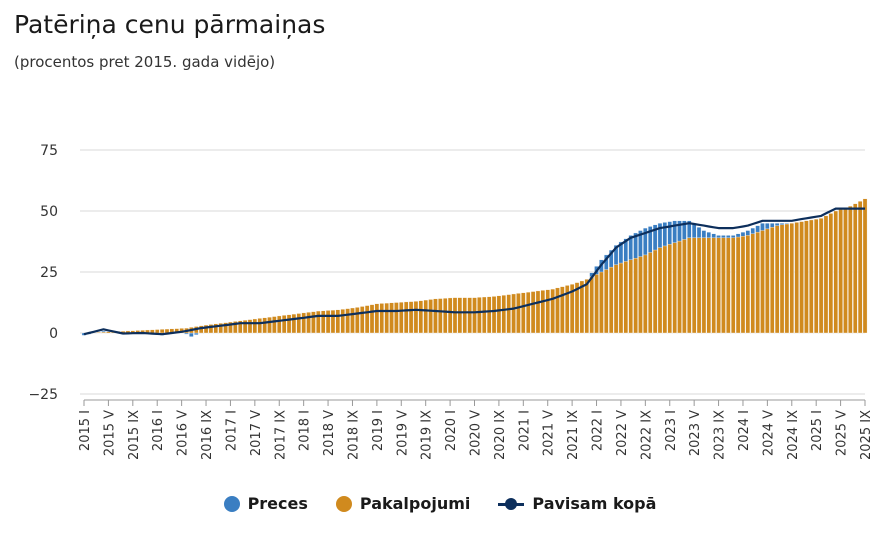 This screenshot has width=880, height=544. I want to click on x-tick-label: 2018 V, so click(329, 433).